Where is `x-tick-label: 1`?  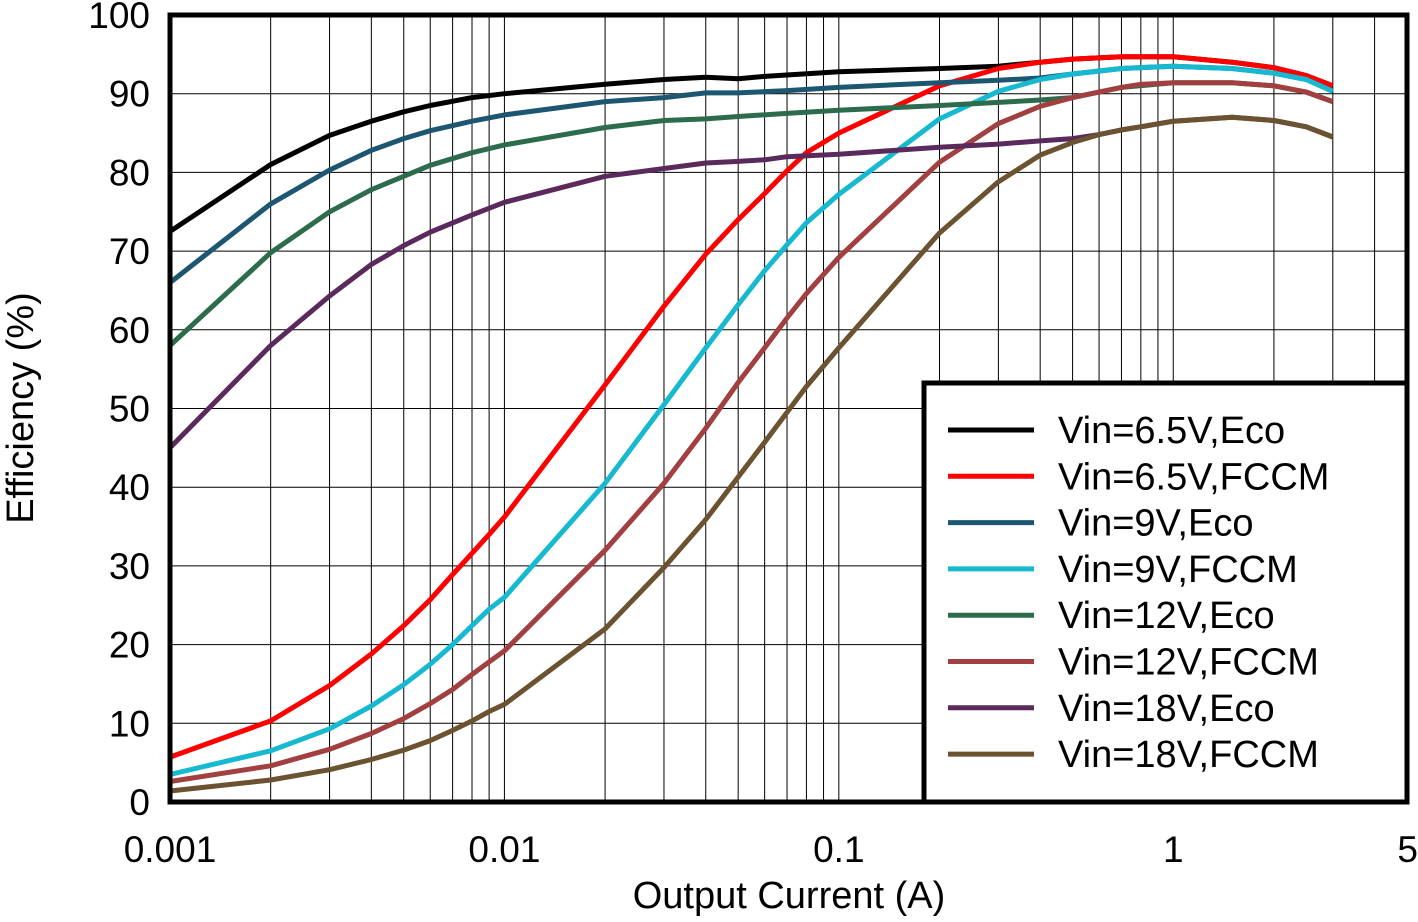
x-tick-label: 1 is located at coordinates (1173, 849).